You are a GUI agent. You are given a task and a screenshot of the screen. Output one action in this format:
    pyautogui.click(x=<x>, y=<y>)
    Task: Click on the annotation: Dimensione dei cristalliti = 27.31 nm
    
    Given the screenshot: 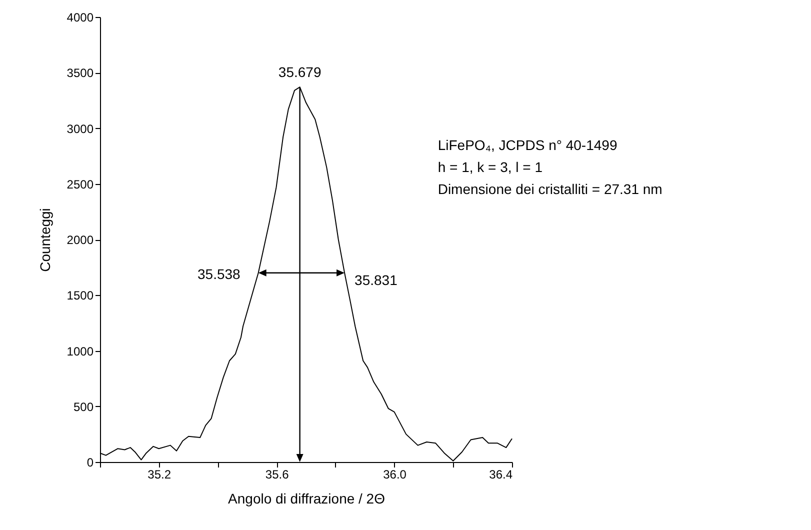 What is the action you would take?
    pyautogui.click(x=550, y=189)
    